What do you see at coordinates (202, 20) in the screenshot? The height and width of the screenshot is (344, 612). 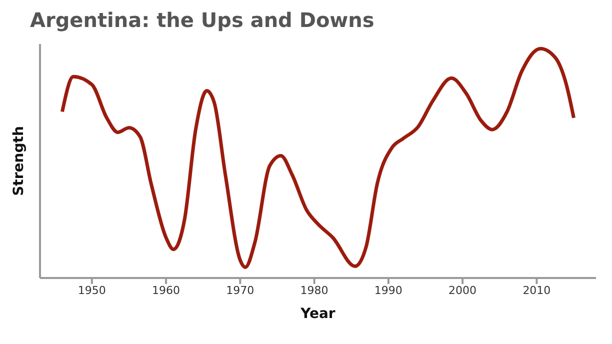 I see `chart-title: Argentina: the Ups and Downs` at bounding box center [202, 20].